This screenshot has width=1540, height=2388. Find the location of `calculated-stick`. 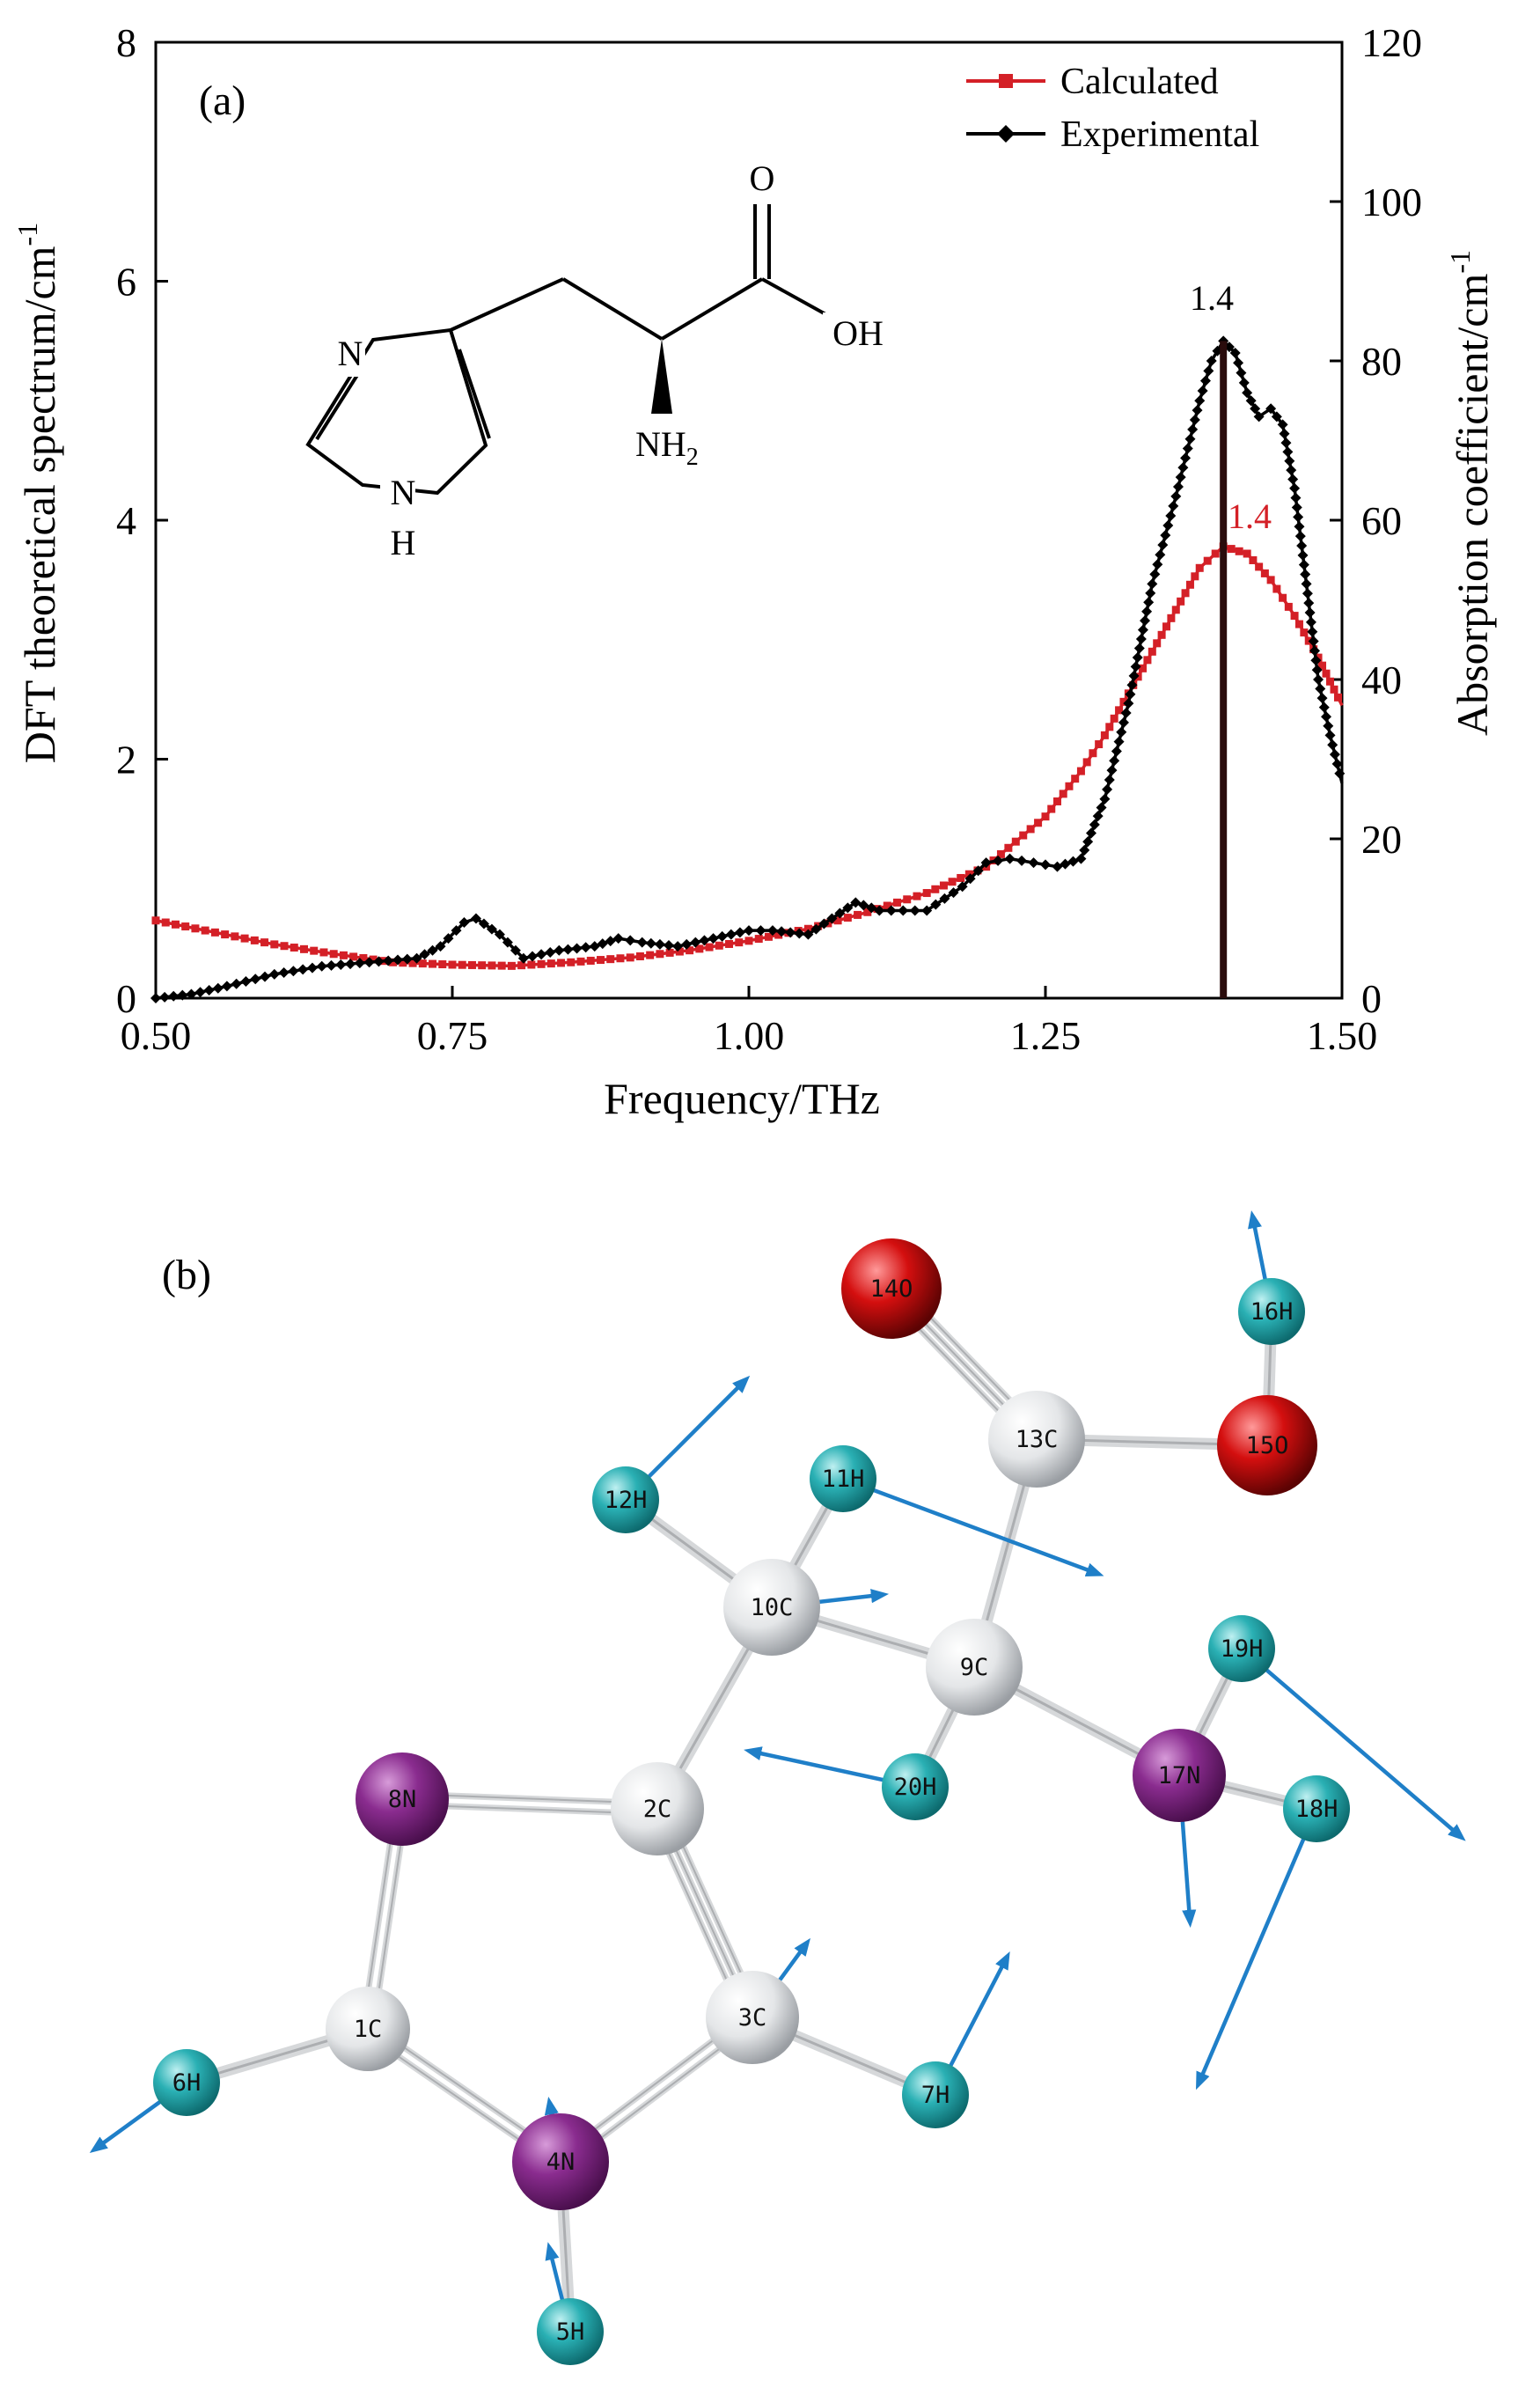

calculated-stick is located at coordinates (1224, 670).